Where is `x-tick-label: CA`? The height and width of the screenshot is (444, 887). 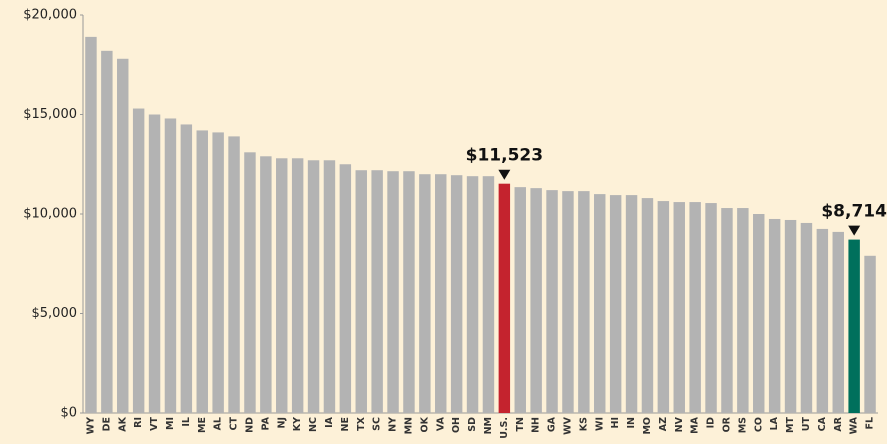 x-tick-label: CA is located at coordinates (822, 423).